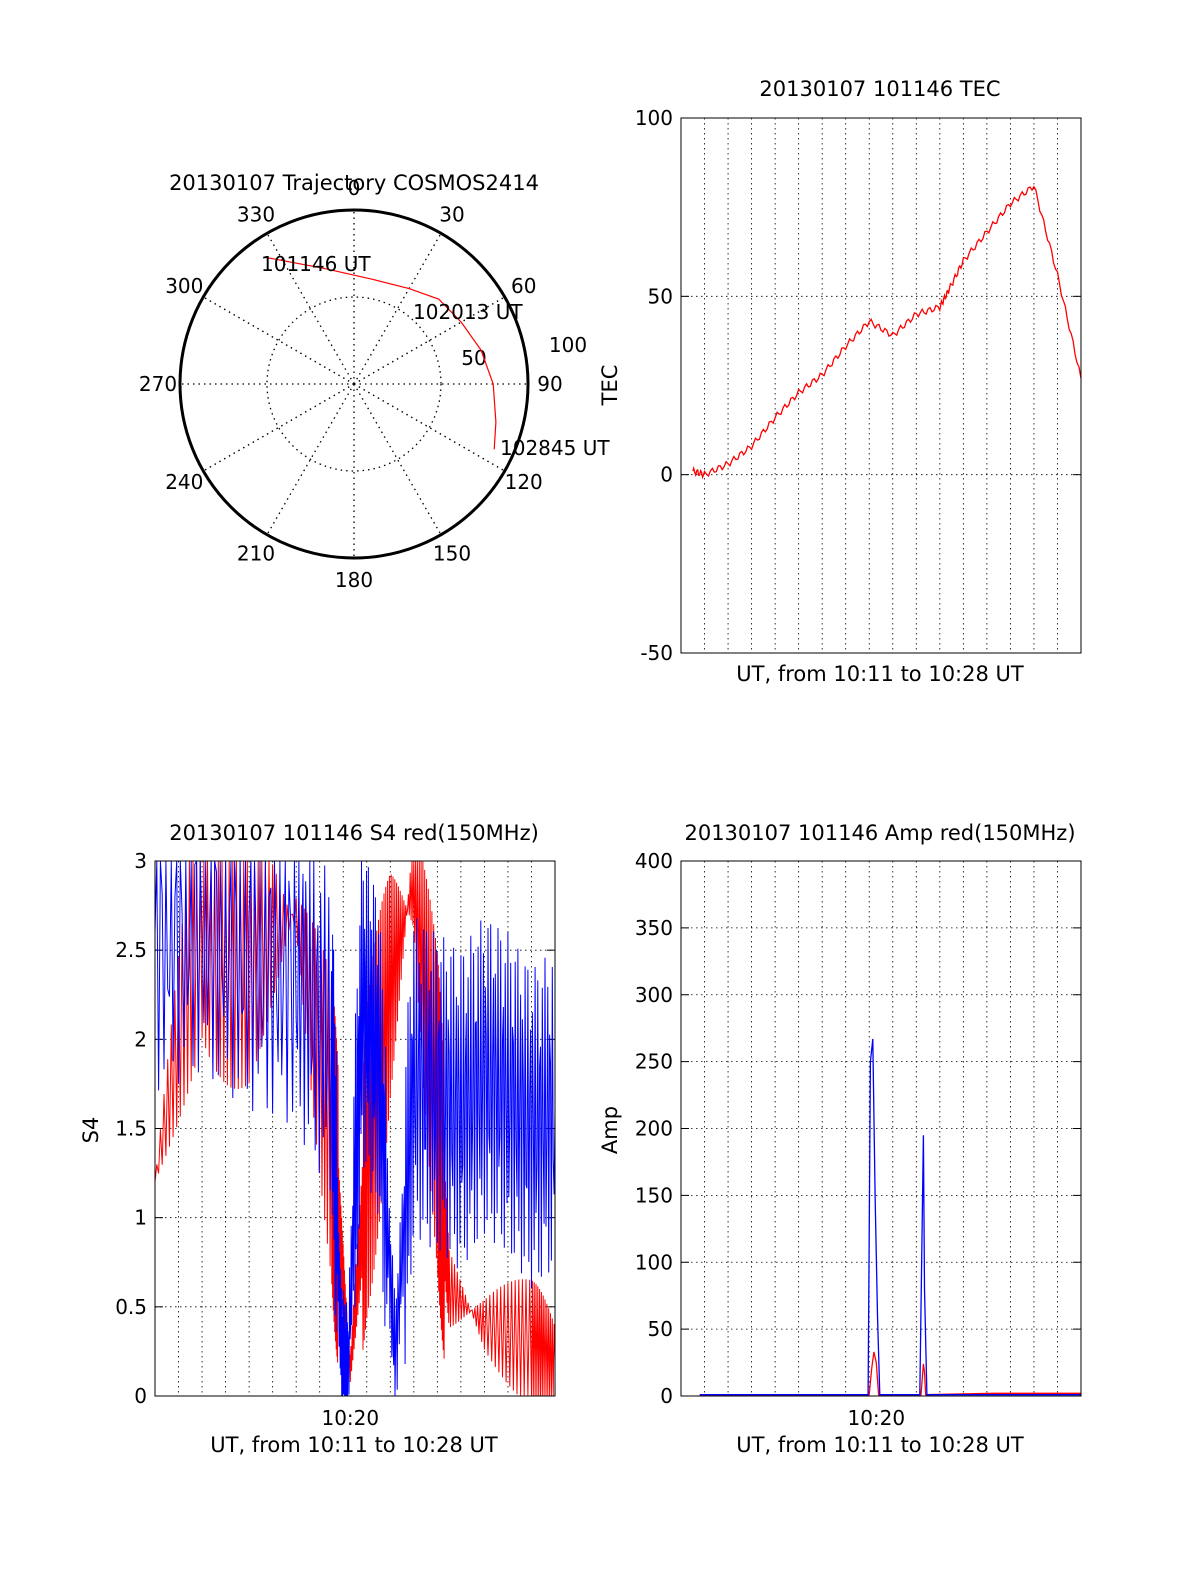 The height and width of the screenshot is (1575, 1200). I want to click on trajectory-line, so click(381, 353).